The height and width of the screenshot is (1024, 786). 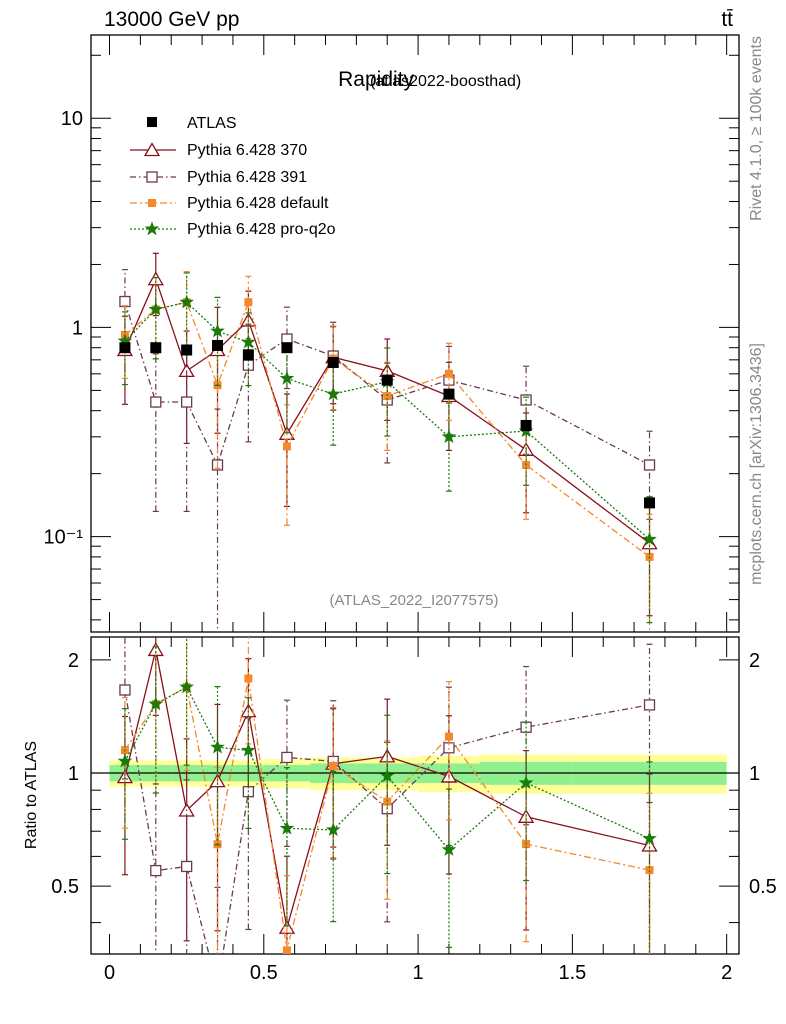 I want to click on main-ytick-label: 10, so click(x=72, y=119).